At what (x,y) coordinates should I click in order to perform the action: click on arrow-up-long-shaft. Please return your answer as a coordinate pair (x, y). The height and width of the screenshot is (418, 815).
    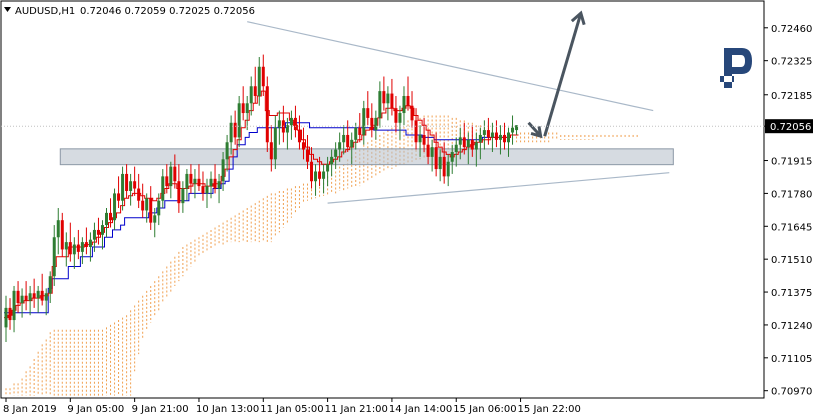
    Looking at the image, I should click on (563, 74).